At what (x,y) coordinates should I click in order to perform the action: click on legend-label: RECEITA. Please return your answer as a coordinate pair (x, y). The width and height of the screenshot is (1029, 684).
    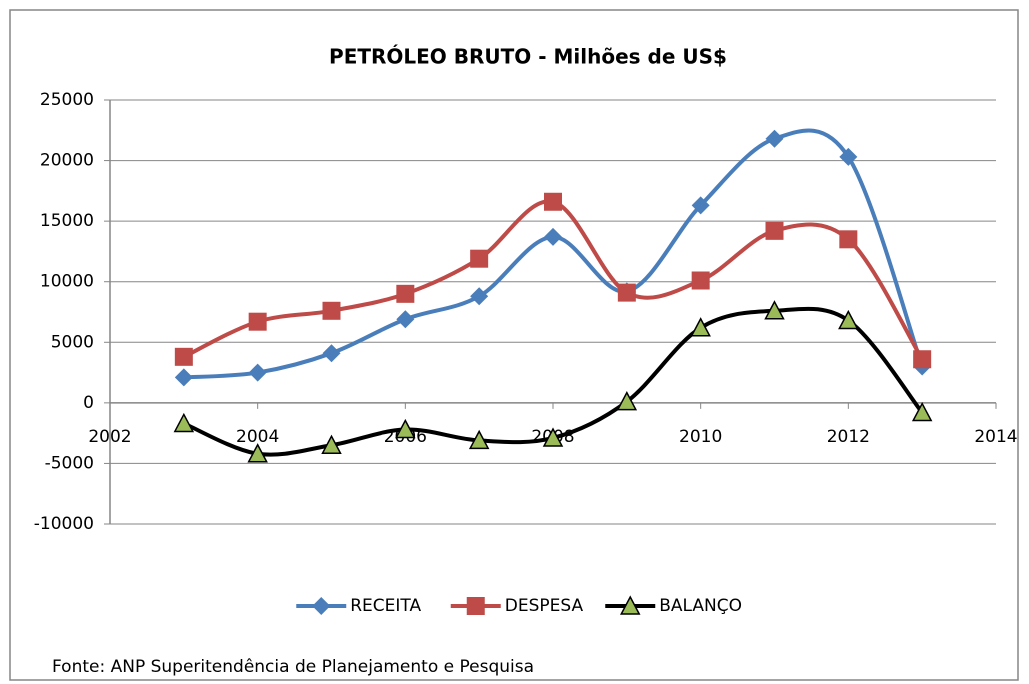
    Looking at the image, I should click on (385, 606).